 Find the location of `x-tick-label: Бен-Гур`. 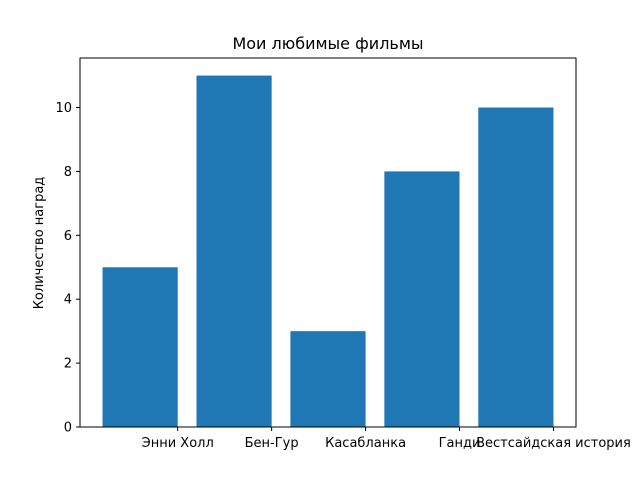

x-tick-label: Бен-Гур is located at coordinates (272, 443).